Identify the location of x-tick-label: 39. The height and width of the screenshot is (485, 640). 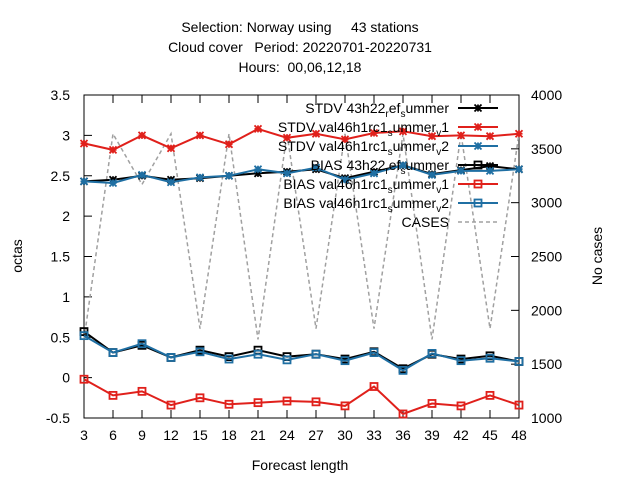
(432, 435).